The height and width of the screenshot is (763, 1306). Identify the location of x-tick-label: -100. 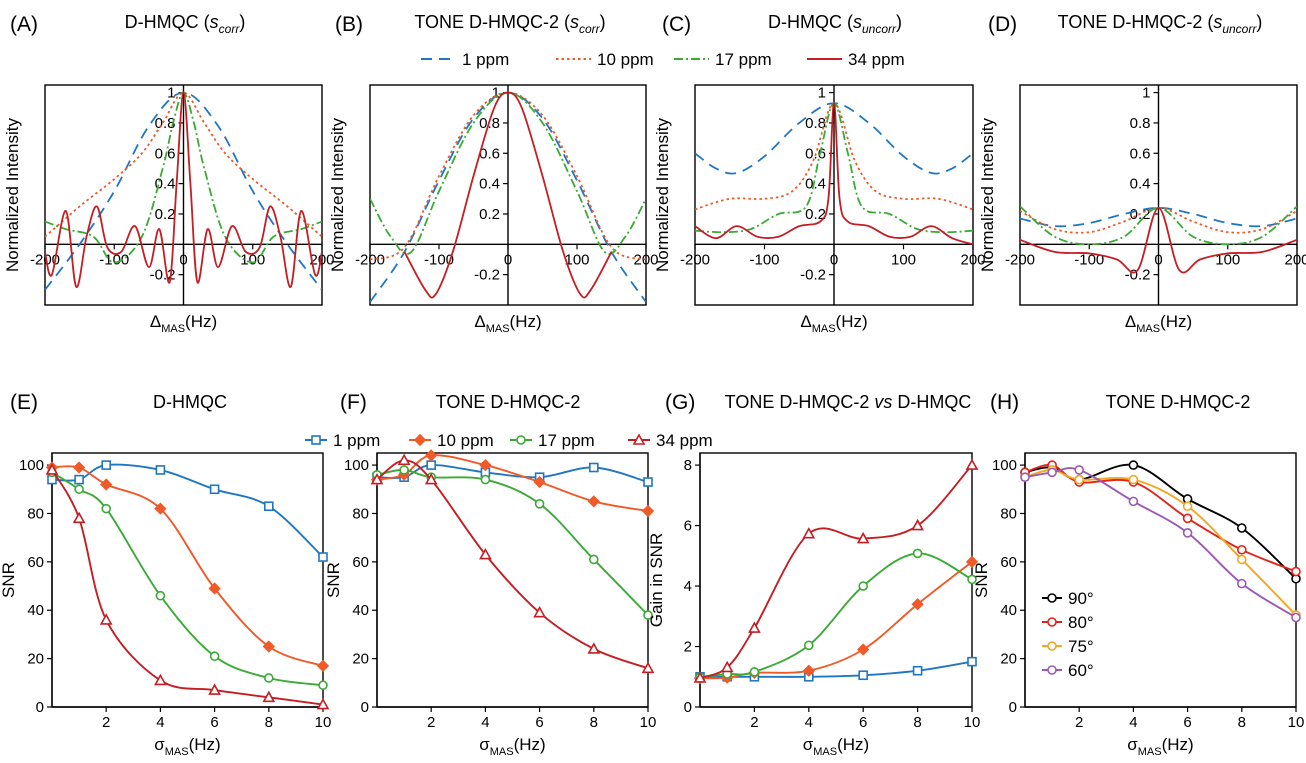
(764, 259).